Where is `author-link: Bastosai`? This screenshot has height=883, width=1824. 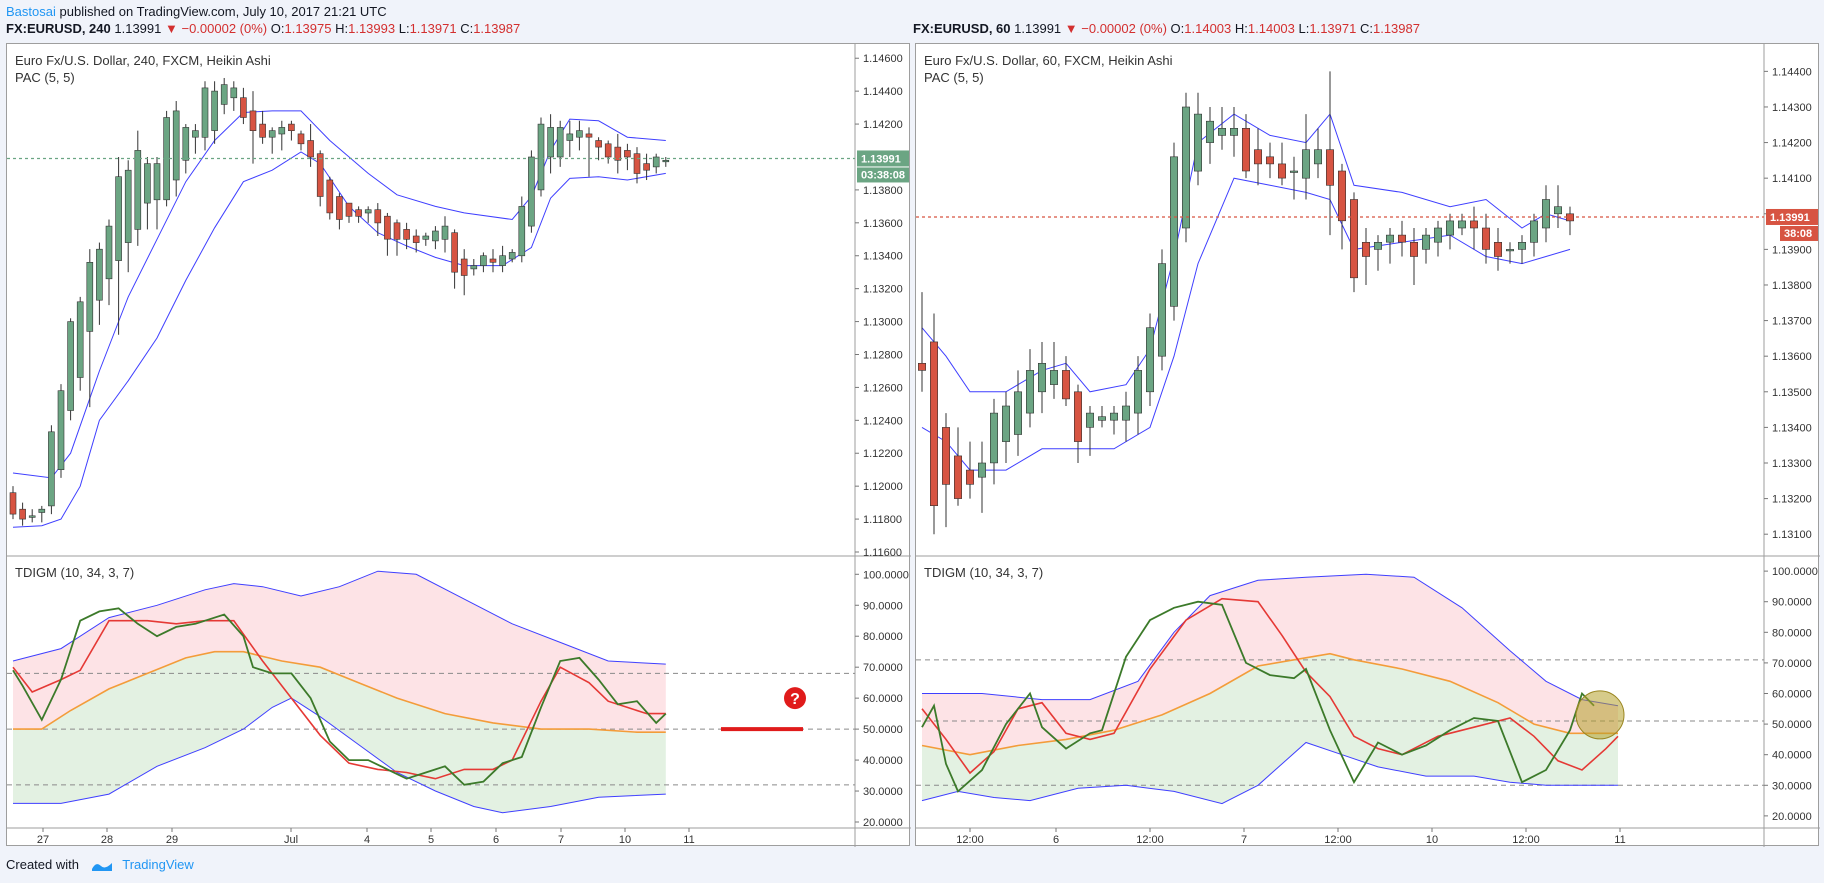 author-link: Bastosai is located at coordinates (31, 11).